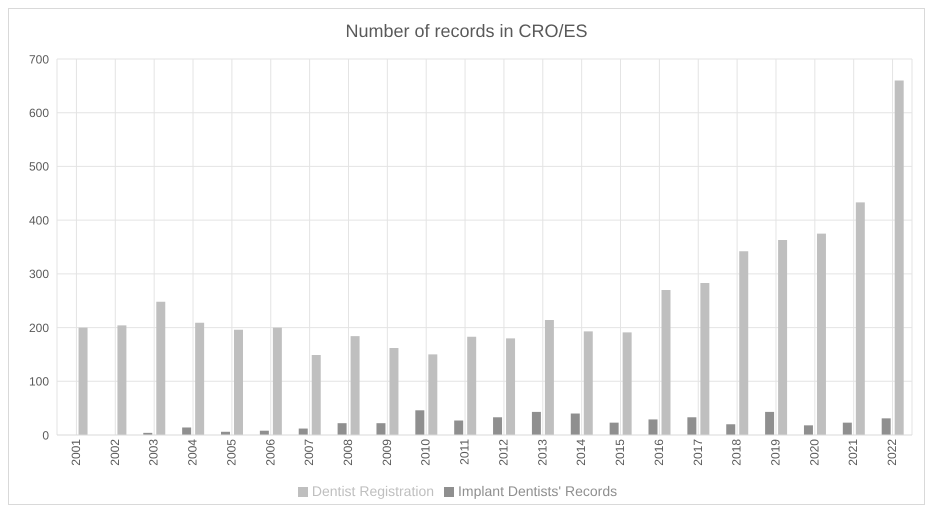 The width and height of the screenshot is (933, 511). What do you see at coordinates (39, 381) in the screenshot?
I see `y-tick-label: 100` at bounding box center [39, 381].